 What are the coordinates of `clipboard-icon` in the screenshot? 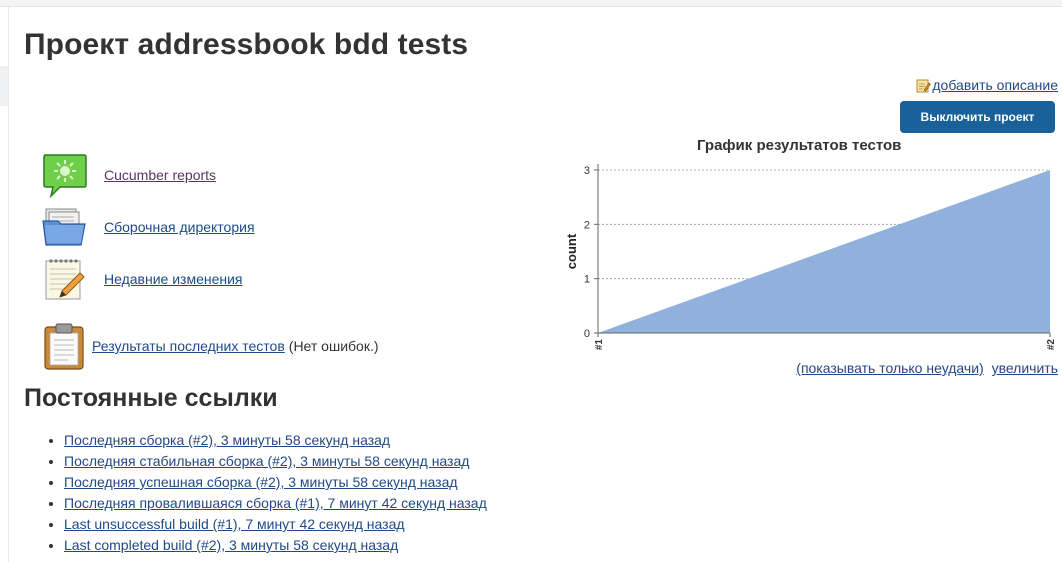 It's located at (64, 346).